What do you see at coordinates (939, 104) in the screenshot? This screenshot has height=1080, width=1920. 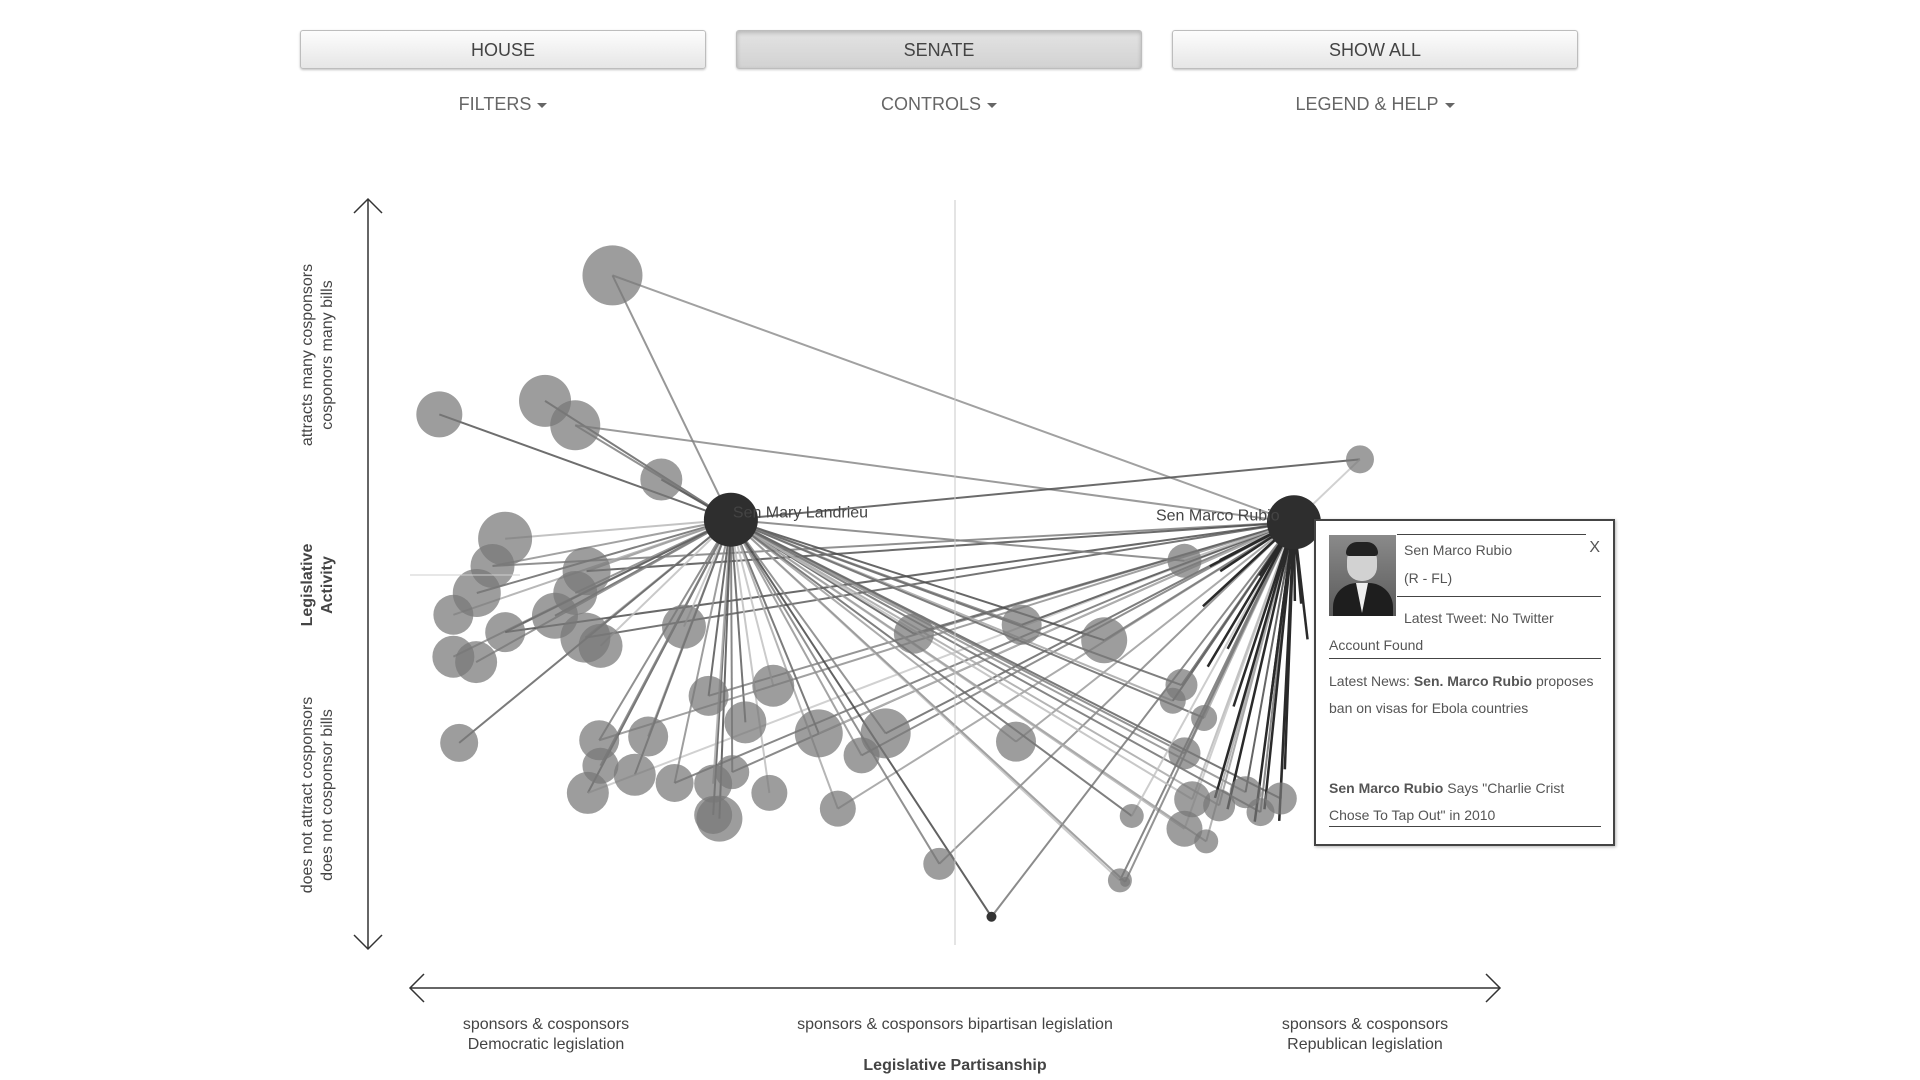 I see `controls-dropdown: CONTROLS` at bounding box center [939, 104].